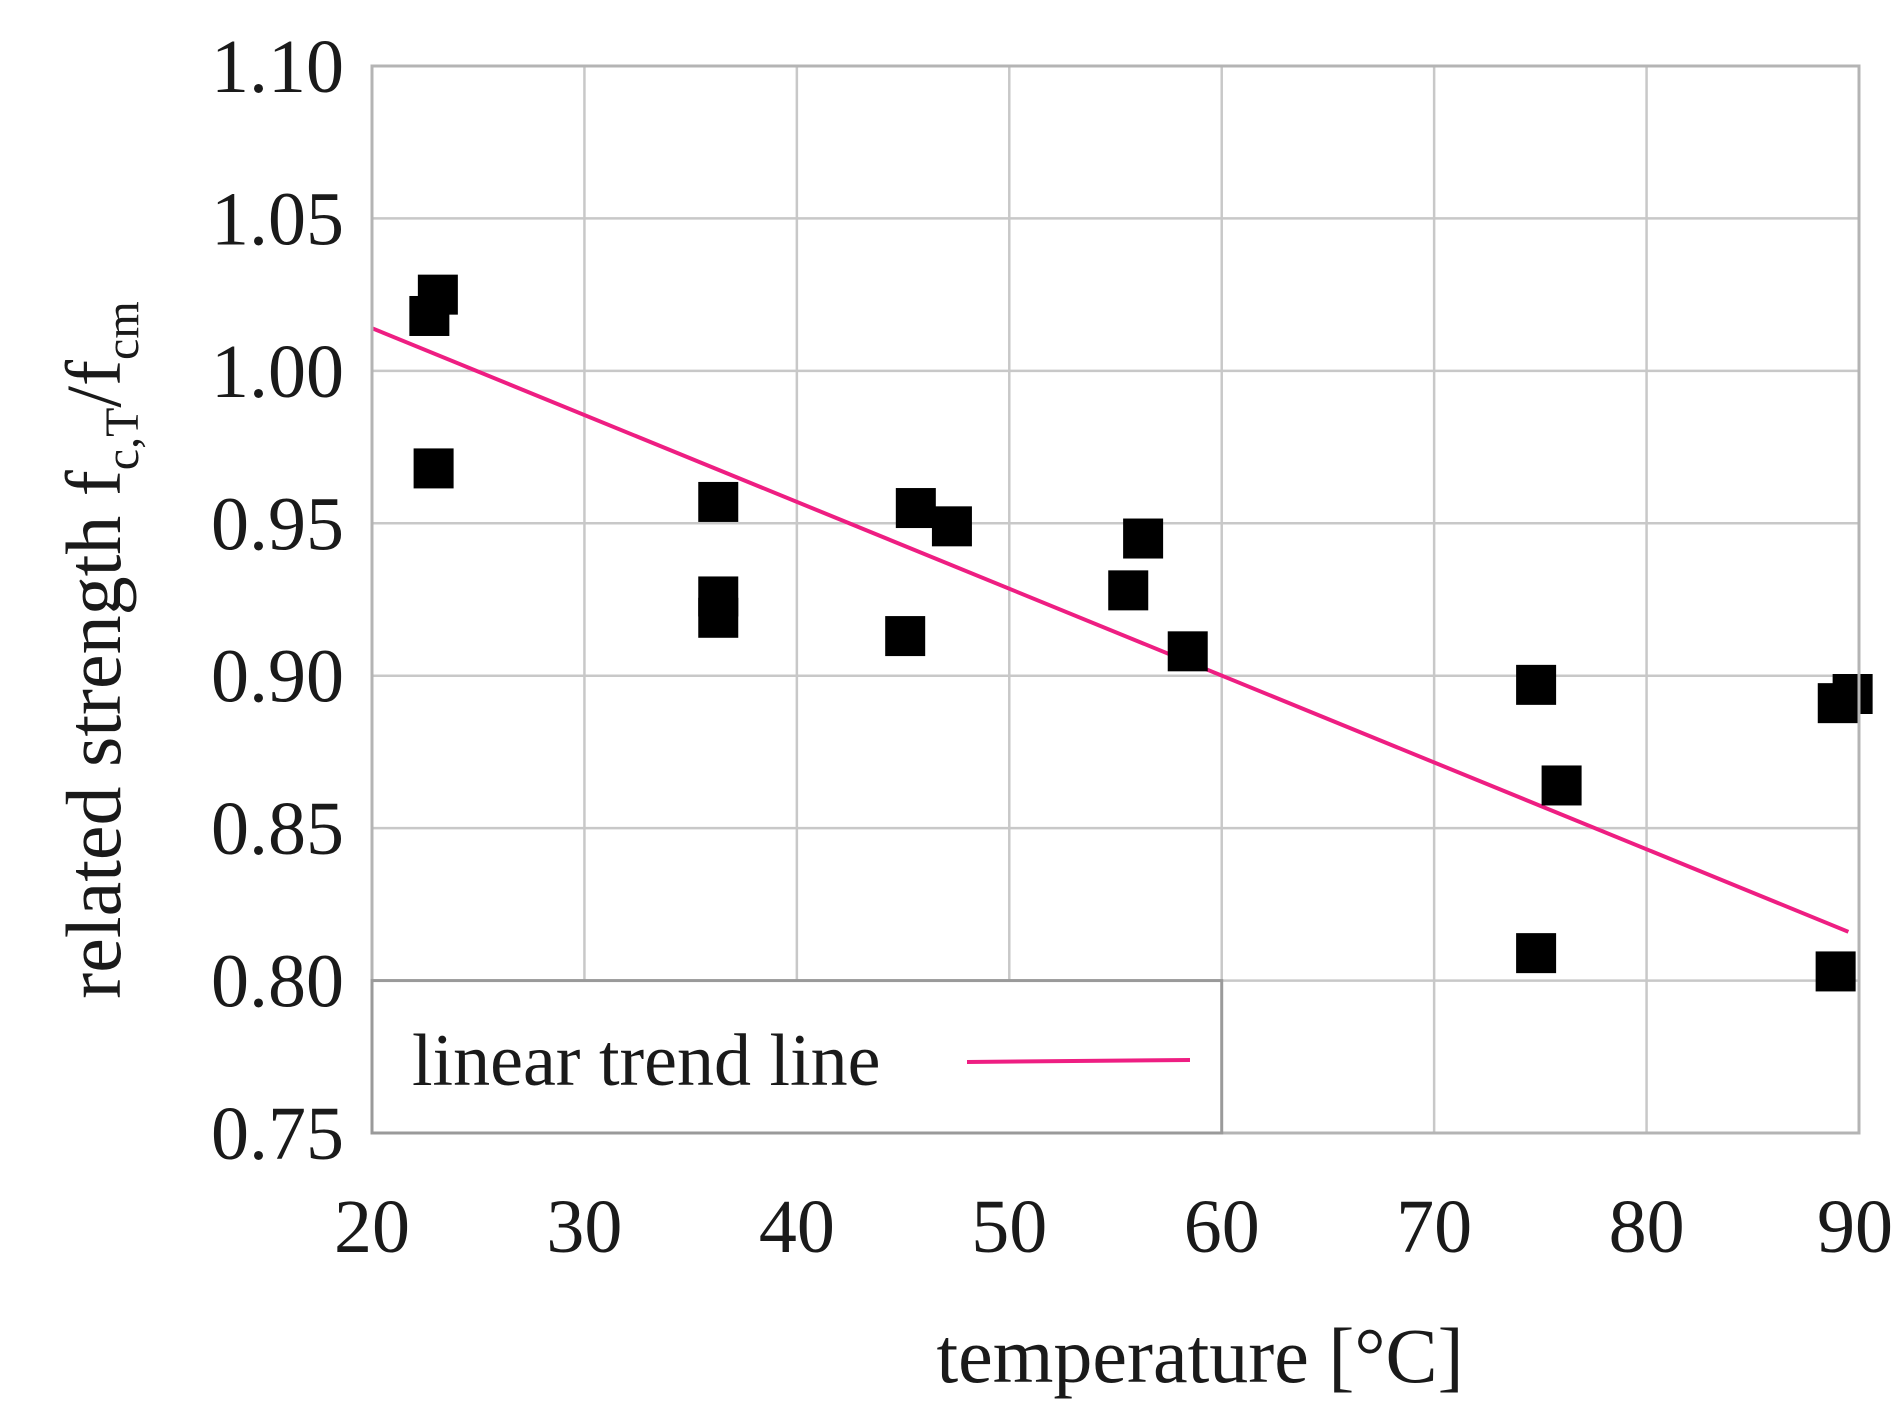 This screenshot has height=1424, width=1896. What do you see at coordinates (372, 1227) in the screenshot?
I see `x-tick-label: 20` at bounding box center [372, 1227].